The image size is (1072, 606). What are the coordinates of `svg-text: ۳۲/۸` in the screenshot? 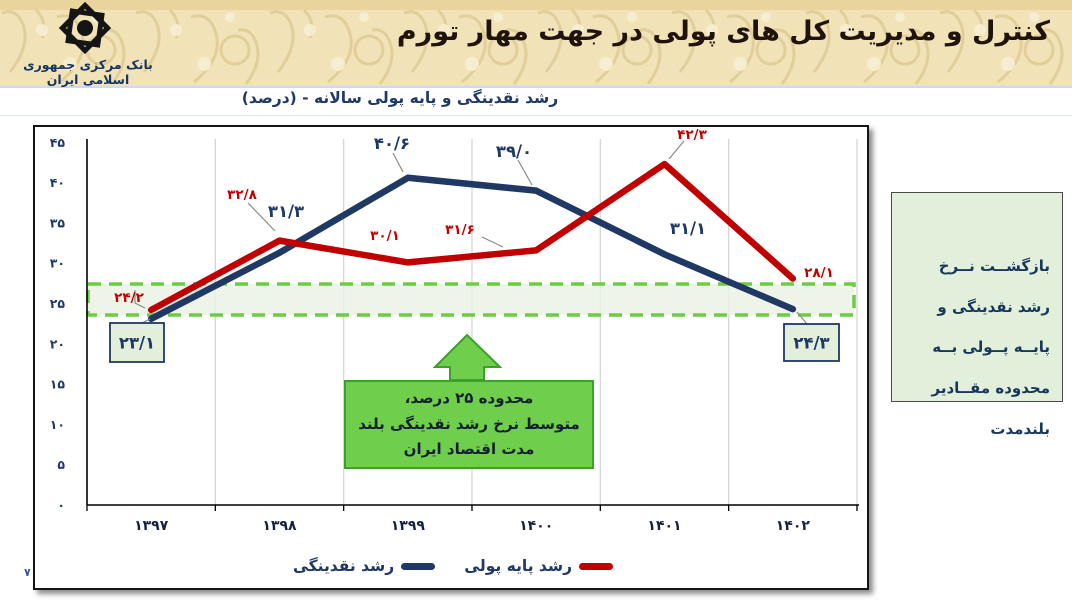 It's located at (242, 195).